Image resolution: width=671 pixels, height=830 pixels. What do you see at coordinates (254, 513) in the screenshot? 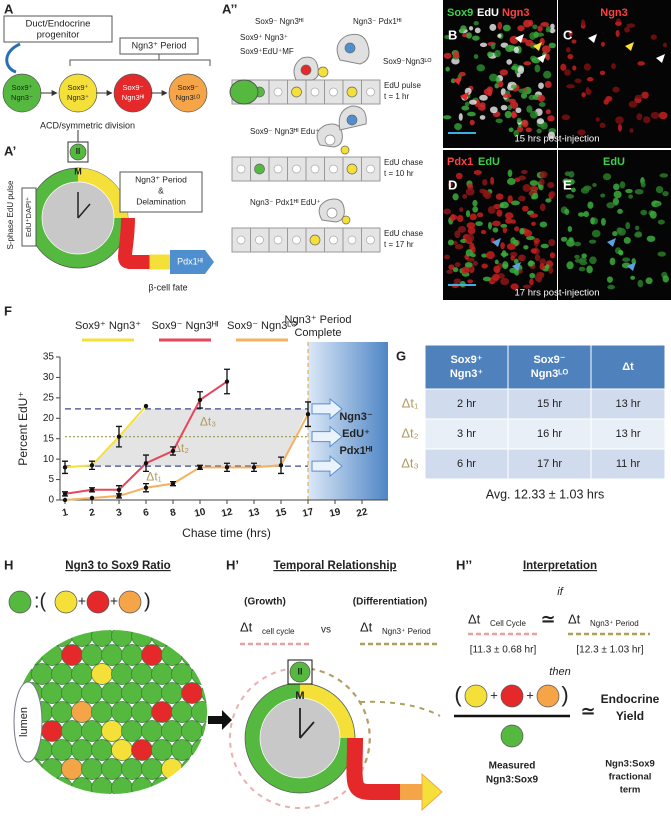
I see `x-tick-label: 13` at bounding box center [254, 513].